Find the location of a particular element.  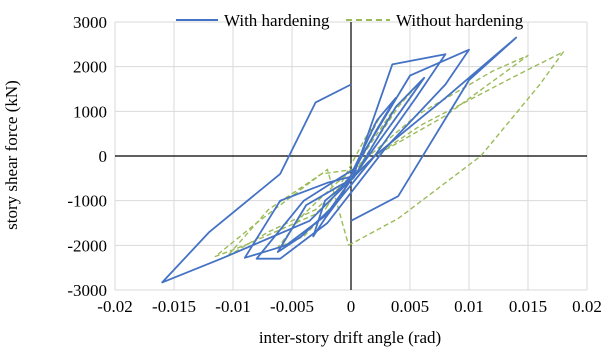

series-line-with-hardening is located at coordinates (351, 164).